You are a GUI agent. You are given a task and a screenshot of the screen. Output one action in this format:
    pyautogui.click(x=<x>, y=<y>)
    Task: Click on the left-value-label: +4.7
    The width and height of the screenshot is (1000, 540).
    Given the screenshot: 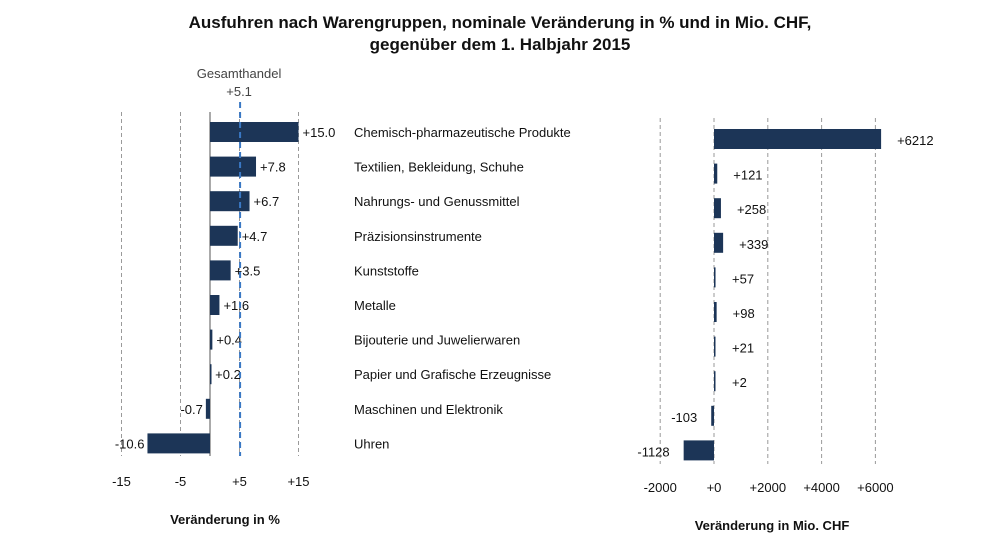 What is the action you would take?
    pyautogui.click(x=255, y=236)
    